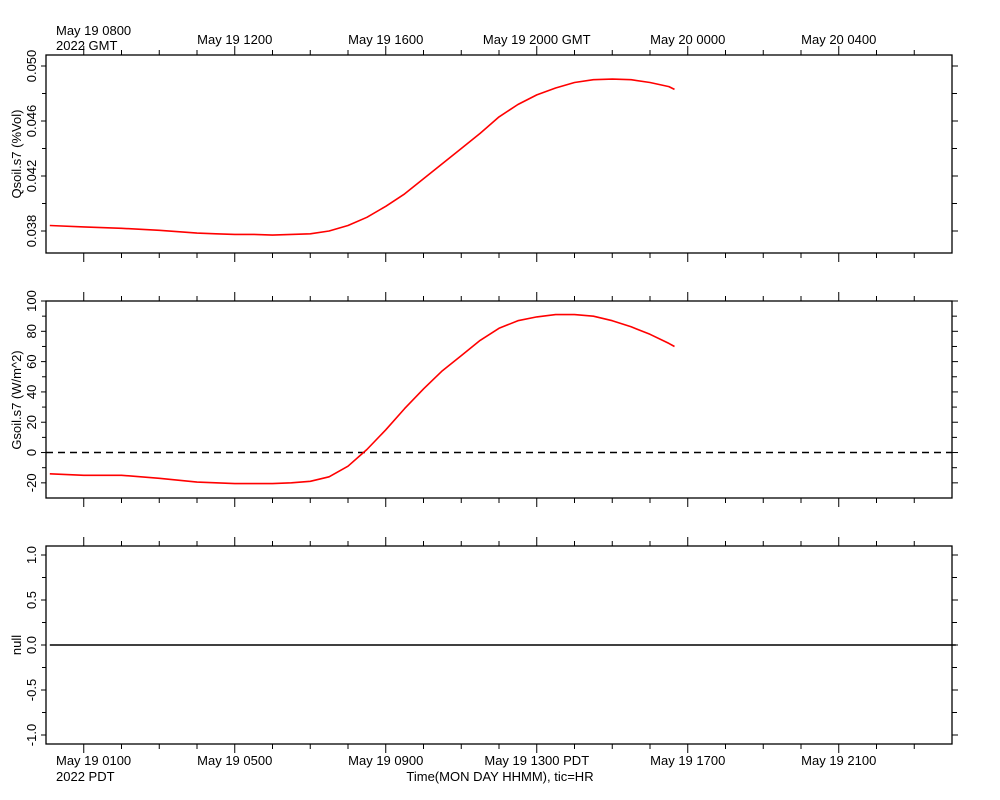 The height and width of the screenshot is (800, 1000). What do you see at coordinates (31, 361) in the screenshot?
I see `y-tick-label: 60` at bounding box center [31, 361].